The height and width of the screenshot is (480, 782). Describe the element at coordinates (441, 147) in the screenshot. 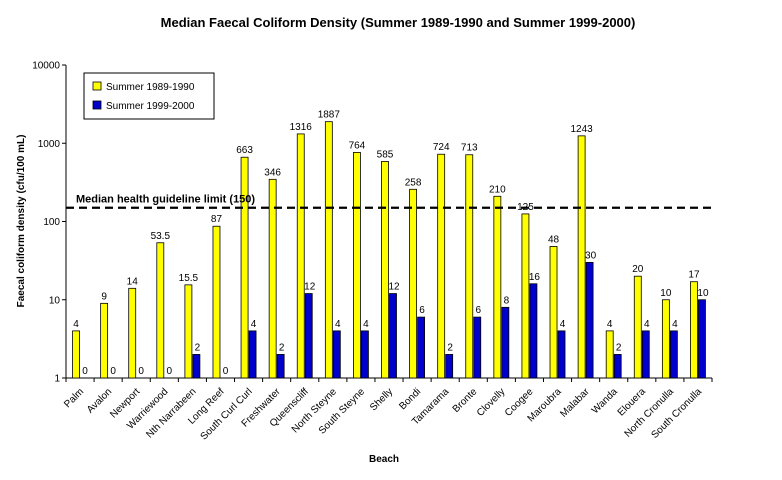

I see `data-label: 724` at that location.